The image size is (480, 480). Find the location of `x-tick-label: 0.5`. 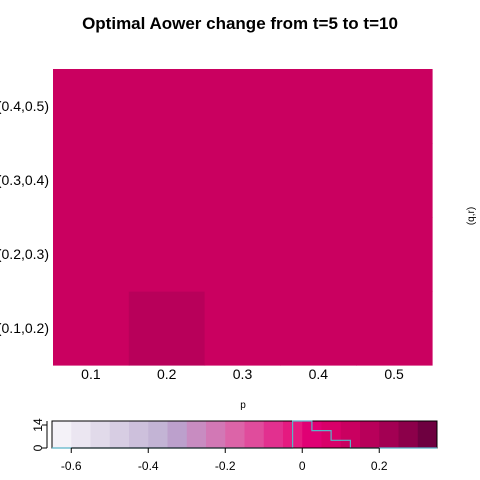

x-tick-label: 0.5 is located at coordinates (394, 374).